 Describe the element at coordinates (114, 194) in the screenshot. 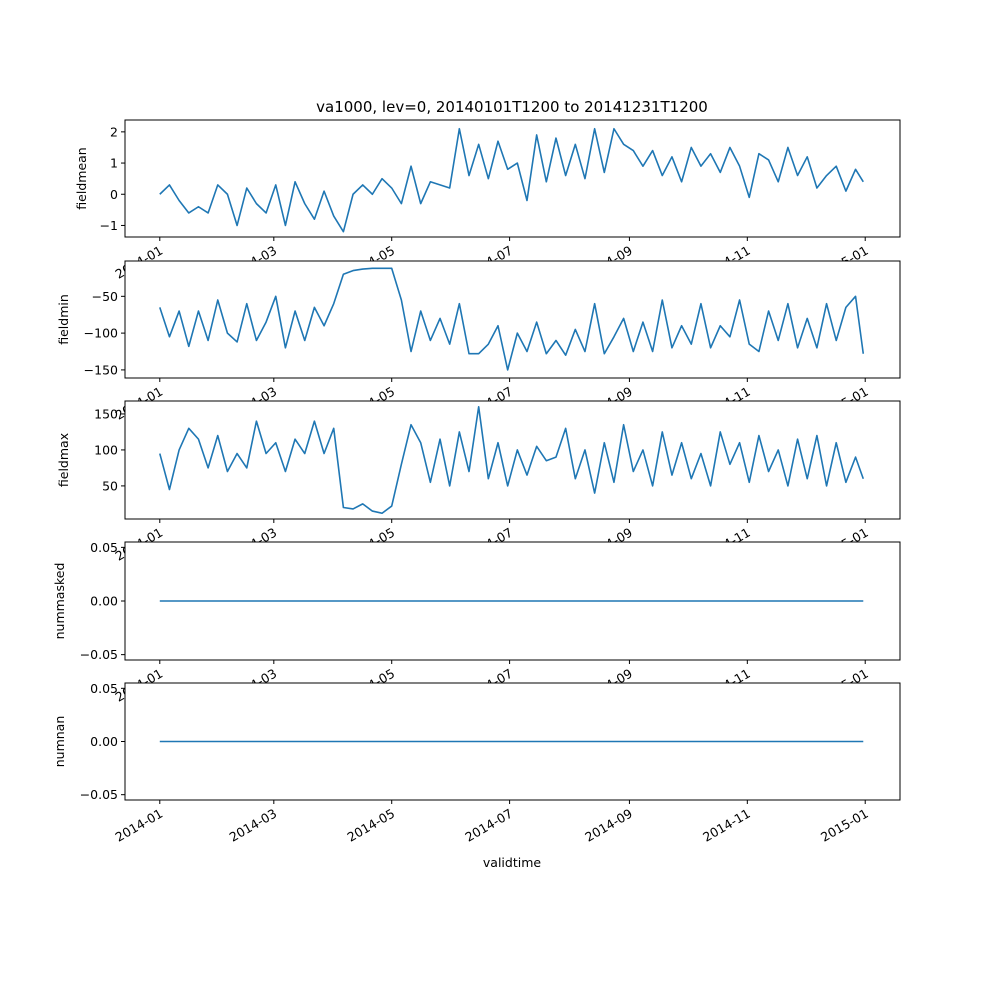

I see `y-tick-label: 0` at that location.